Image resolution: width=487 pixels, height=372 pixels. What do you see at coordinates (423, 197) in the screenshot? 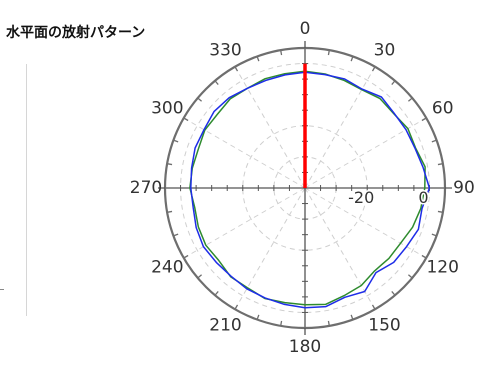
I see `radial-label: 0` at bounding box center [423, 197].